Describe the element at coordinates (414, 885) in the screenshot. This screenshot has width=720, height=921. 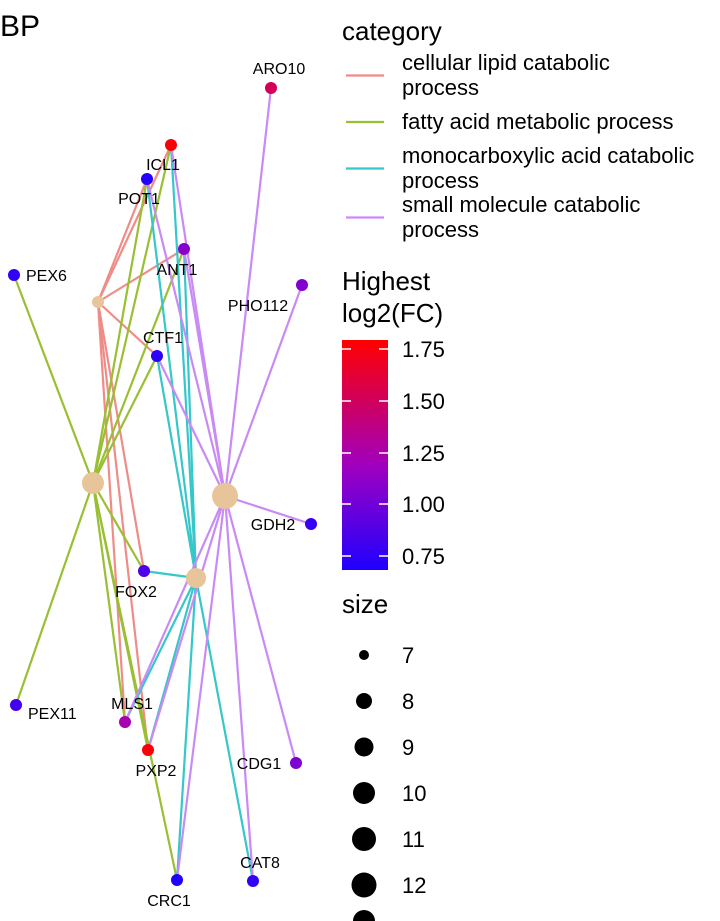
I see `size-legend-label: 12` at that location.